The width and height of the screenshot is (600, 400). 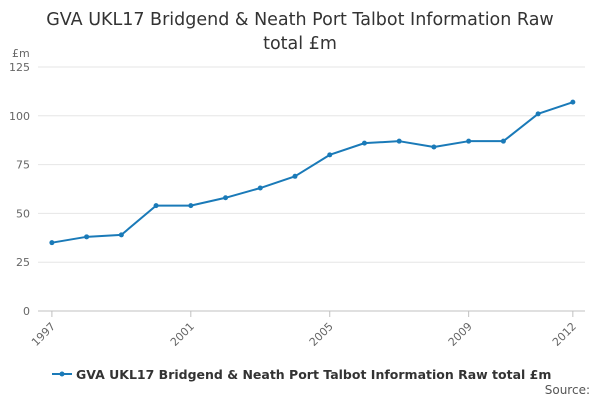 I want to click on legend-line-marker, so click(x=62, y=374).